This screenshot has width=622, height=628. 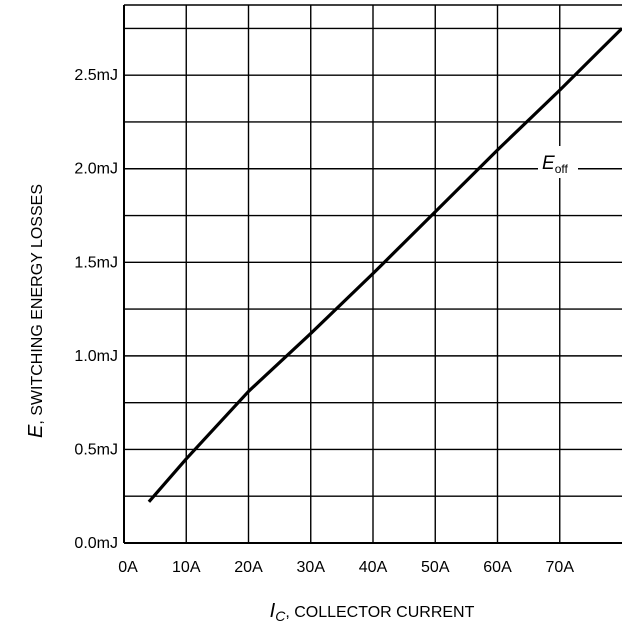 What do you see at coordinates (379, 612) in the screenshot?
I see `x-axis-text: , COLLECTOR CURRENT` at bounding box center [379, 612].